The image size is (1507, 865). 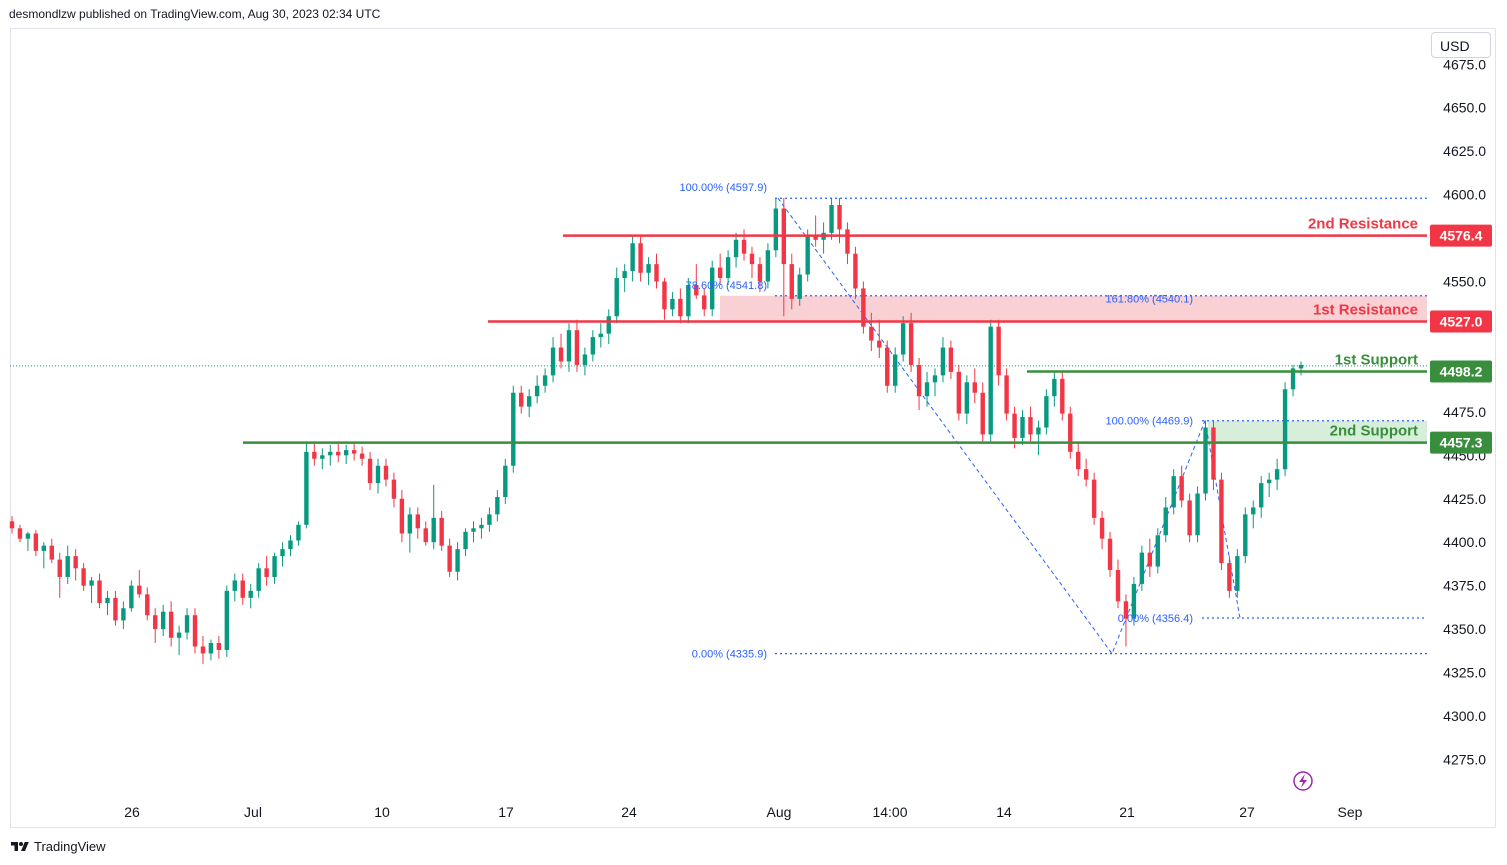 I want to click on 1st-resistance-price-tag, so click(x=1461, y=321).